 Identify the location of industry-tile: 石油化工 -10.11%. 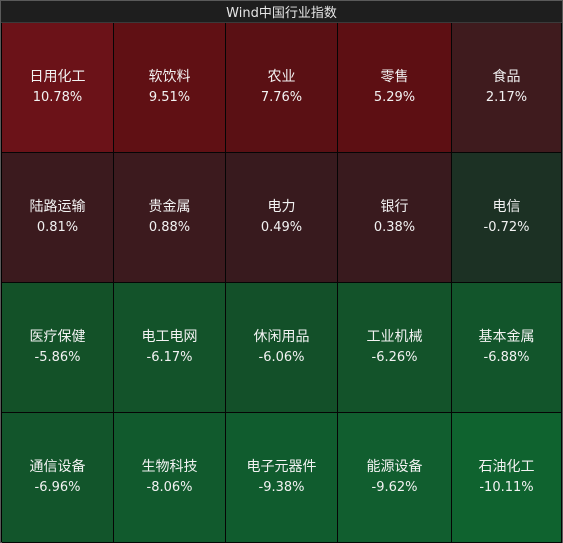
(507, 478).